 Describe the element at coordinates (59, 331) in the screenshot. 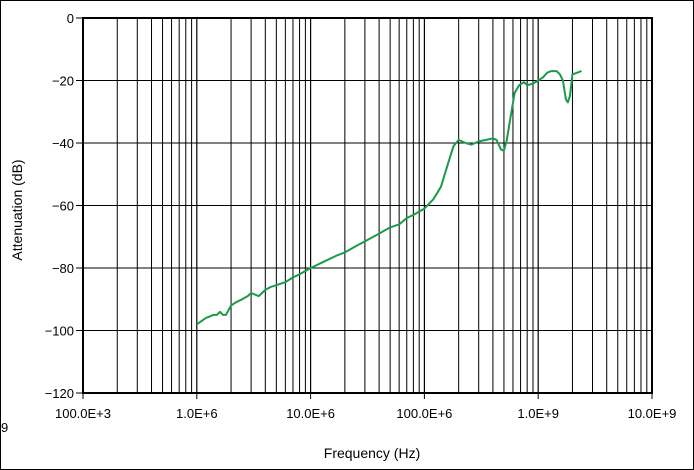

I see `y-tick-label: −100` at that location.